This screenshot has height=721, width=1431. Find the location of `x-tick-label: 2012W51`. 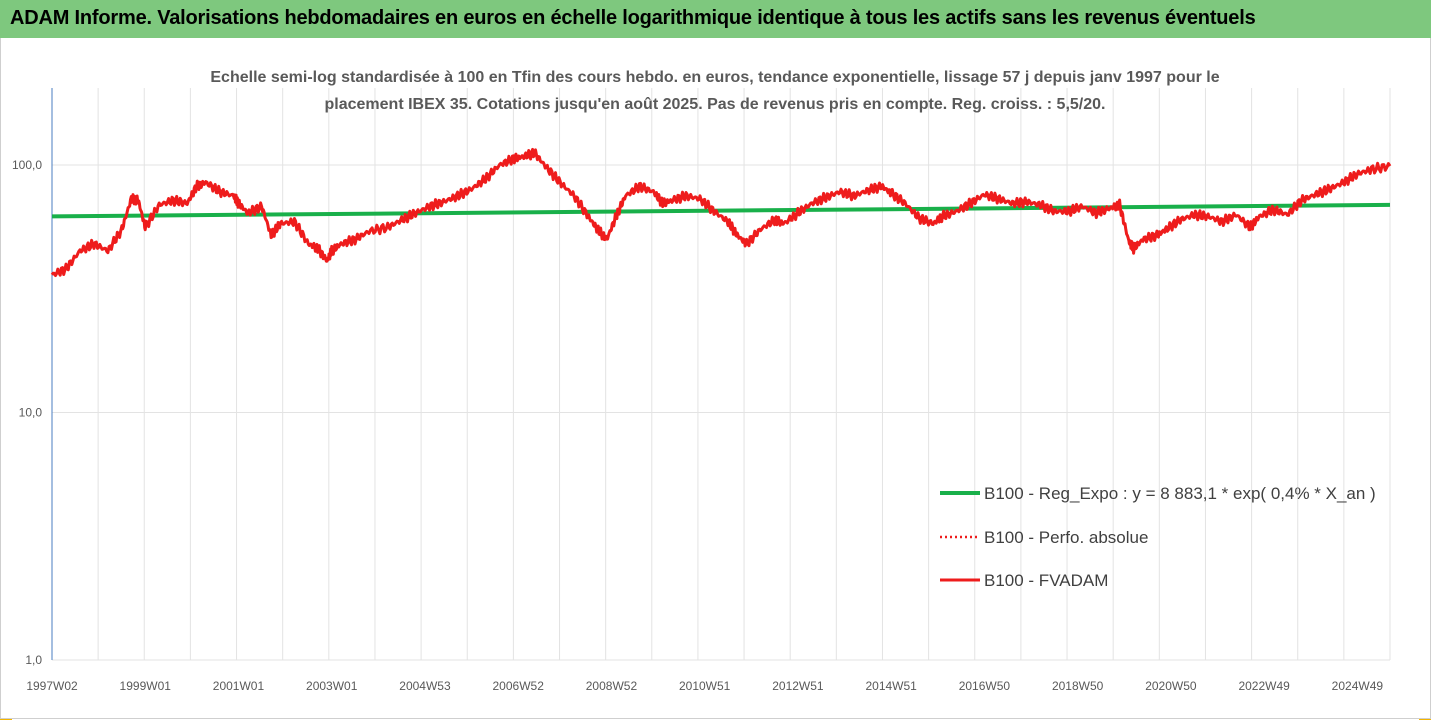

x-tick-label: 2012W51 is located at coordinates (798, 686).